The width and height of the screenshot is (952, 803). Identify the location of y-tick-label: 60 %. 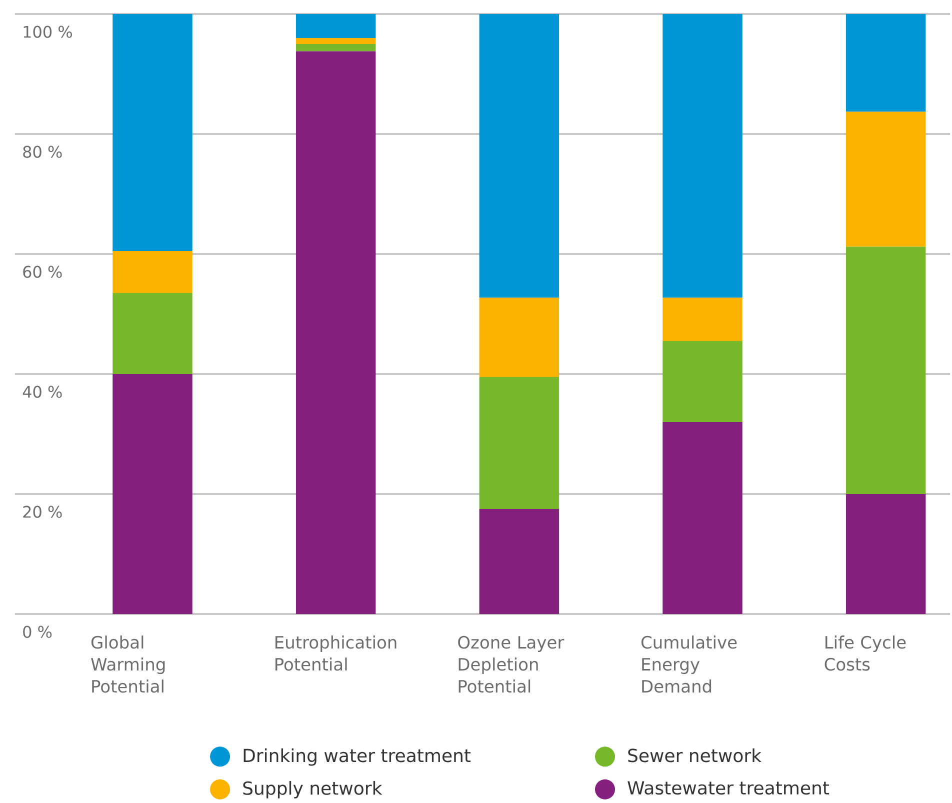
(42, 272).